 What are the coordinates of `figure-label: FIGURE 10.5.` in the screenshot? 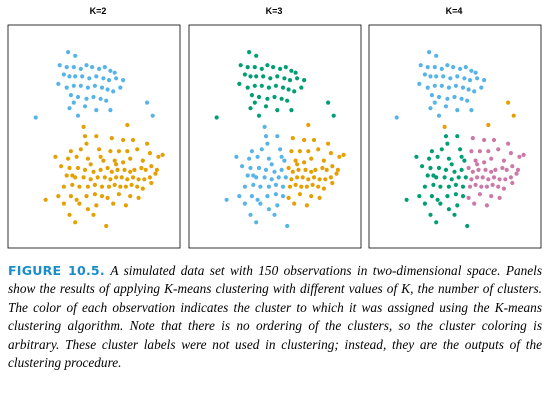 It's located at (56, 270).